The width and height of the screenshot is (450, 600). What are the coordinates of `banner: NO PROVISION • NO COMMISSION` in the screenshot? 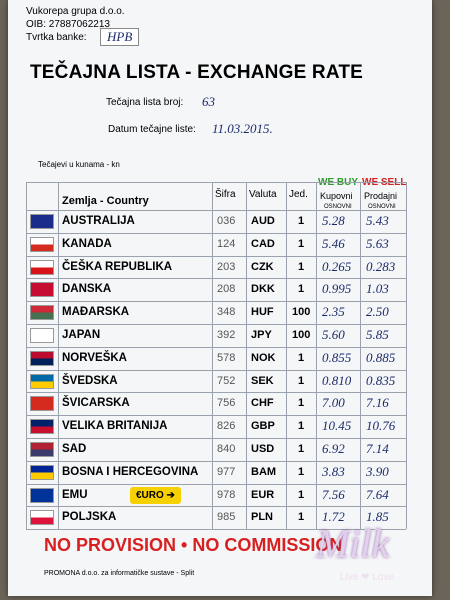 It's located at (193, 545).